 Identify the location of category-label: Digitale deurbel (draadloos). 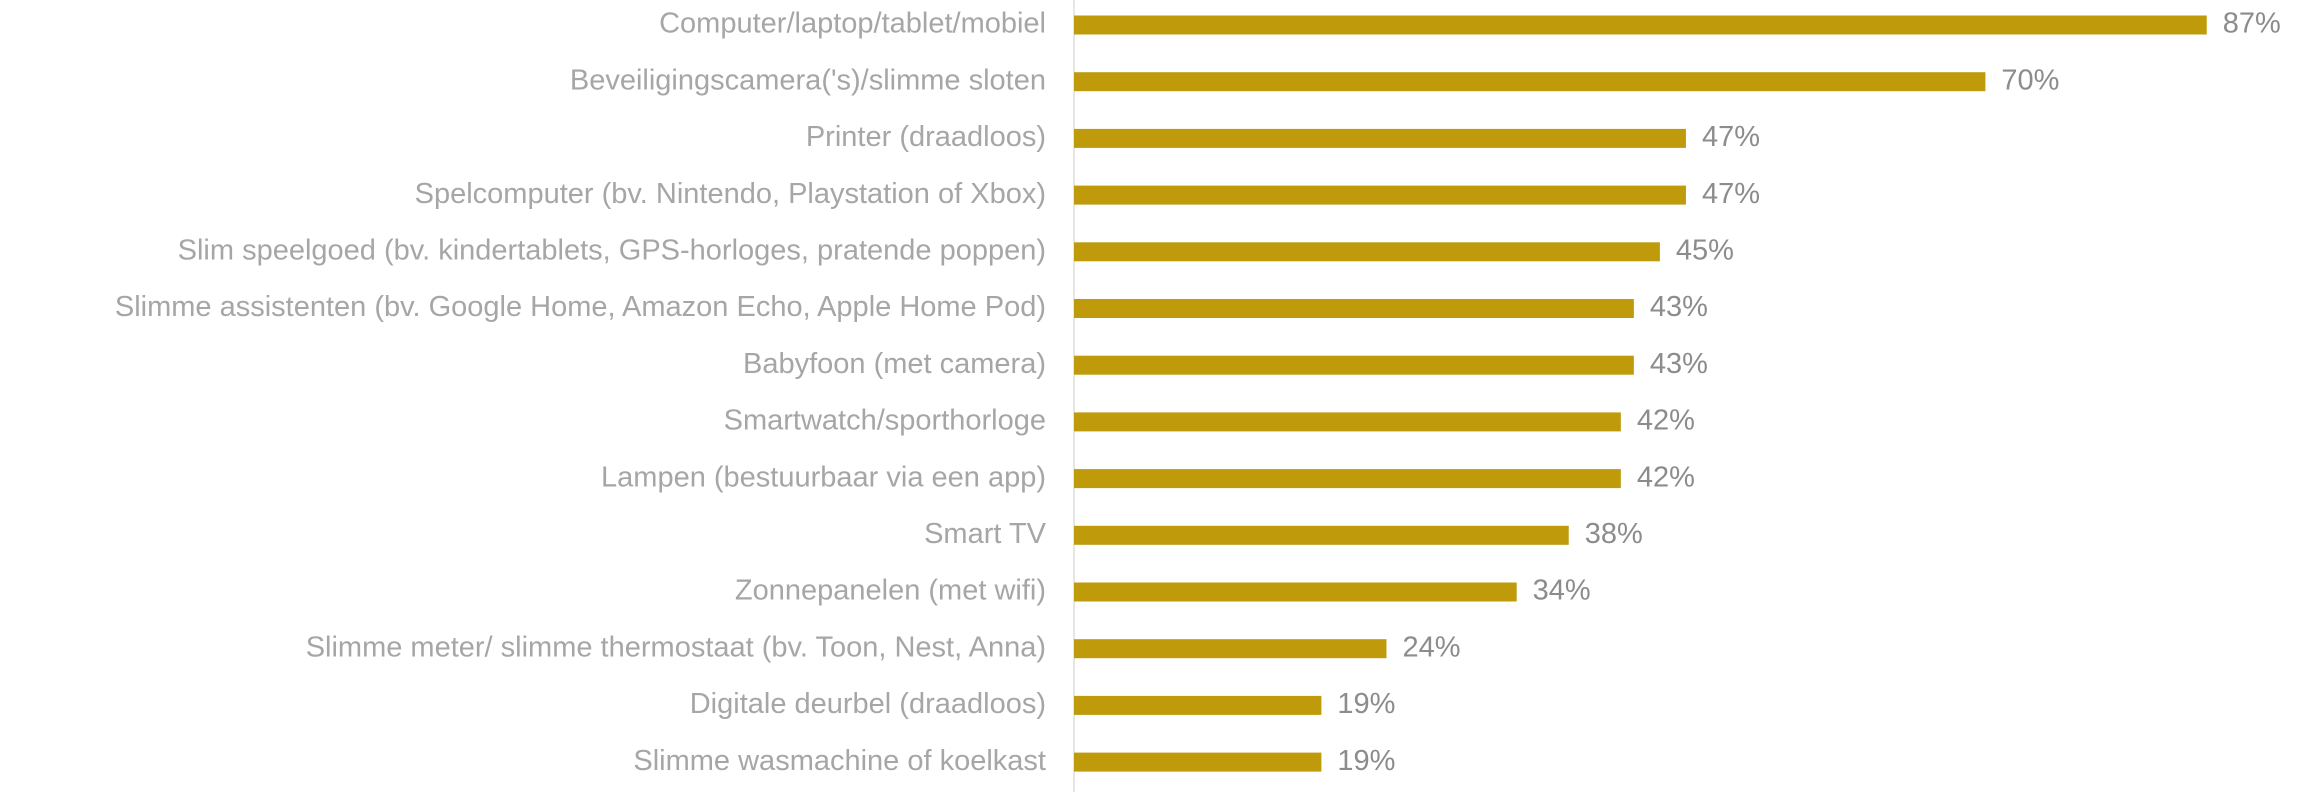
(868, 704).